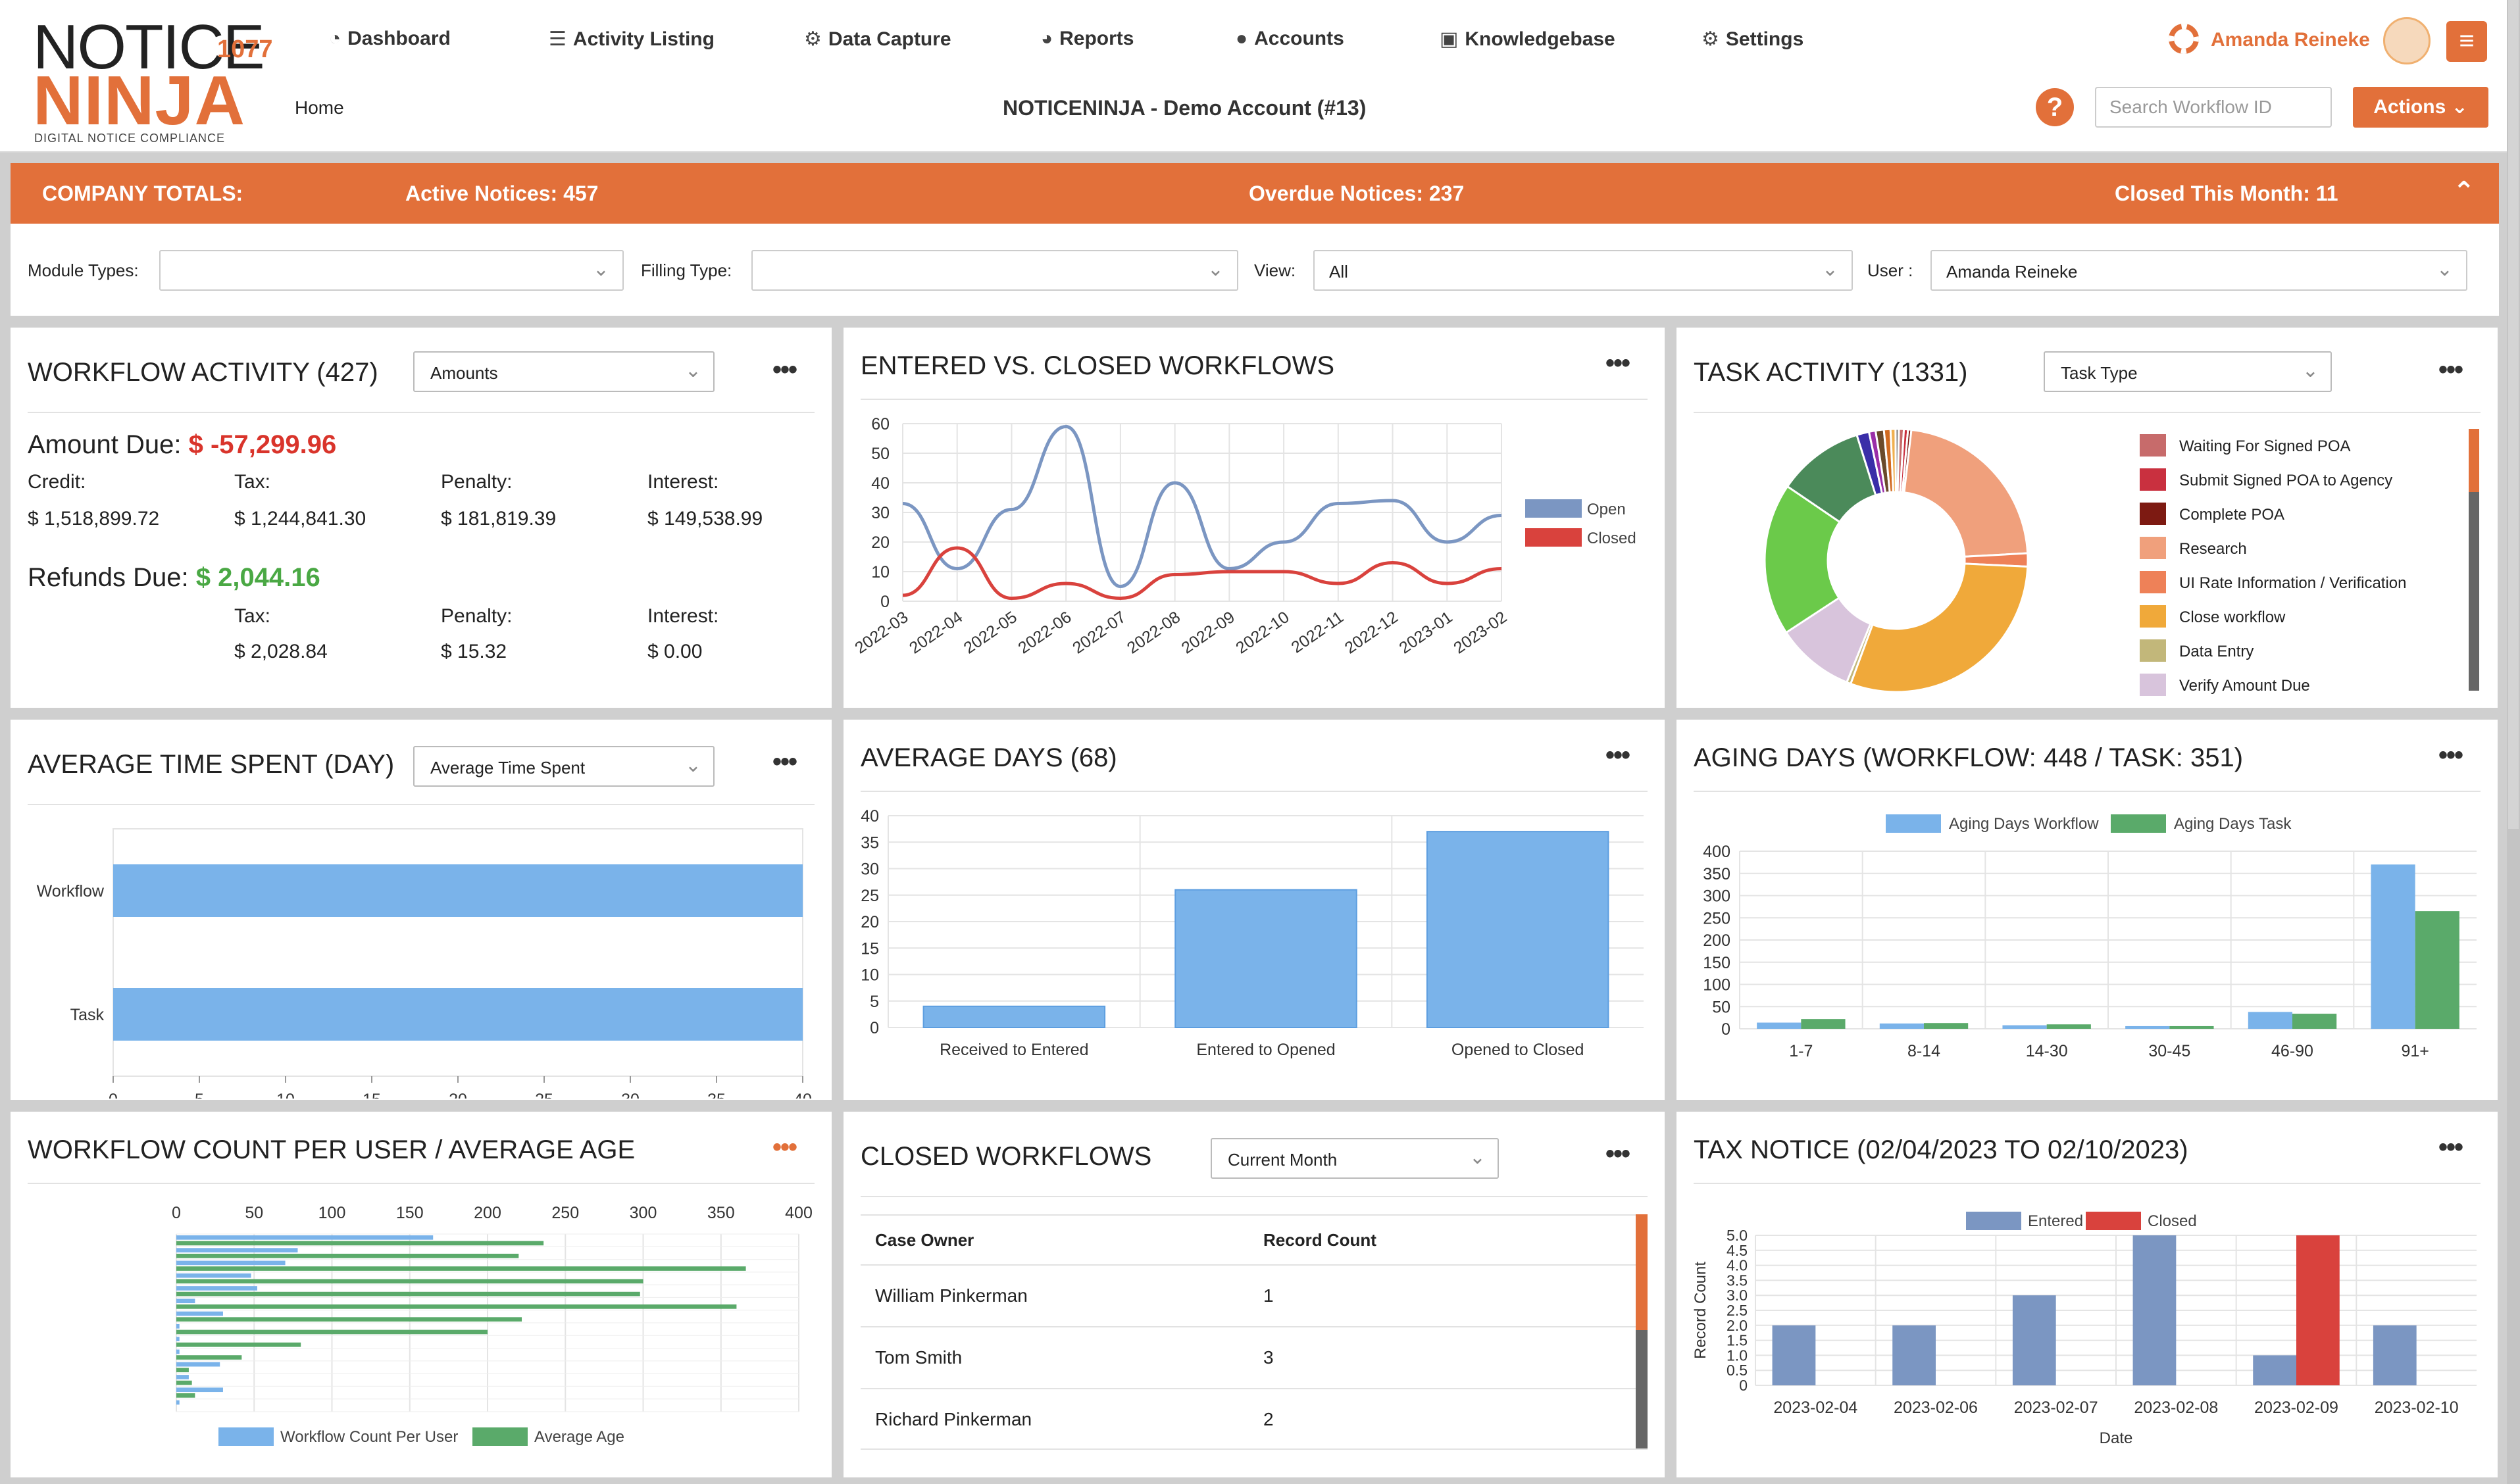  I want to click on legend-label: Waiting For Signed POA, so click(2265, 446).